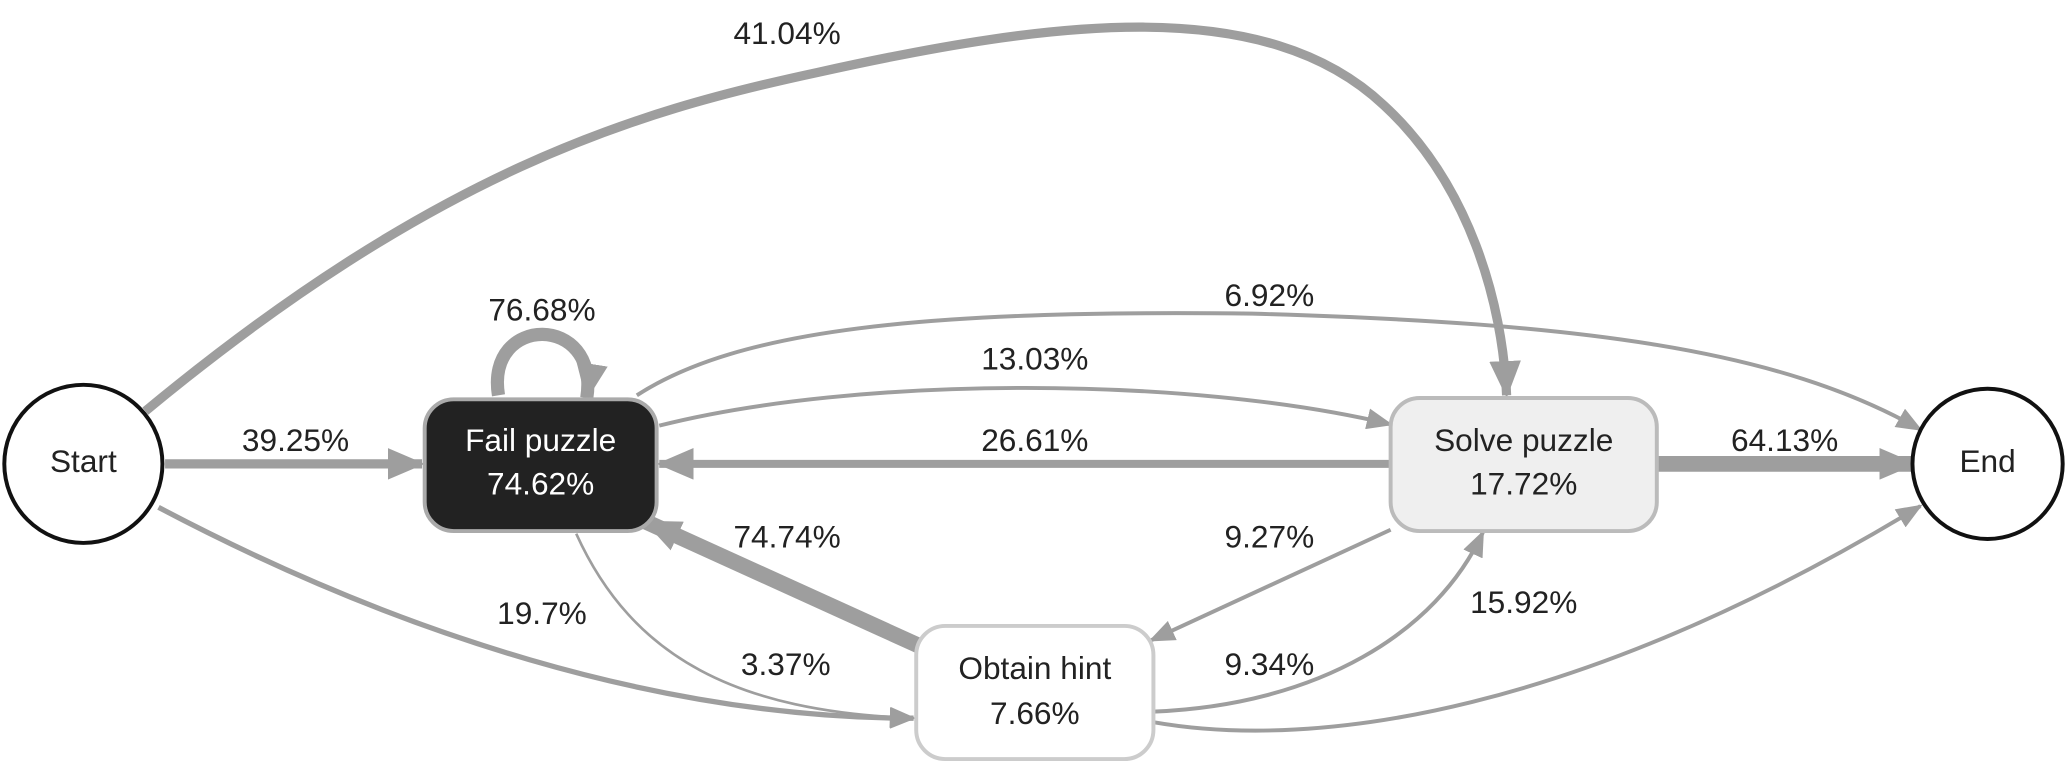  What do you see at coordinates (1523, 602) in the screenshot?
I see `edge-label: 15.92%` at bounding box center [1523, 602].